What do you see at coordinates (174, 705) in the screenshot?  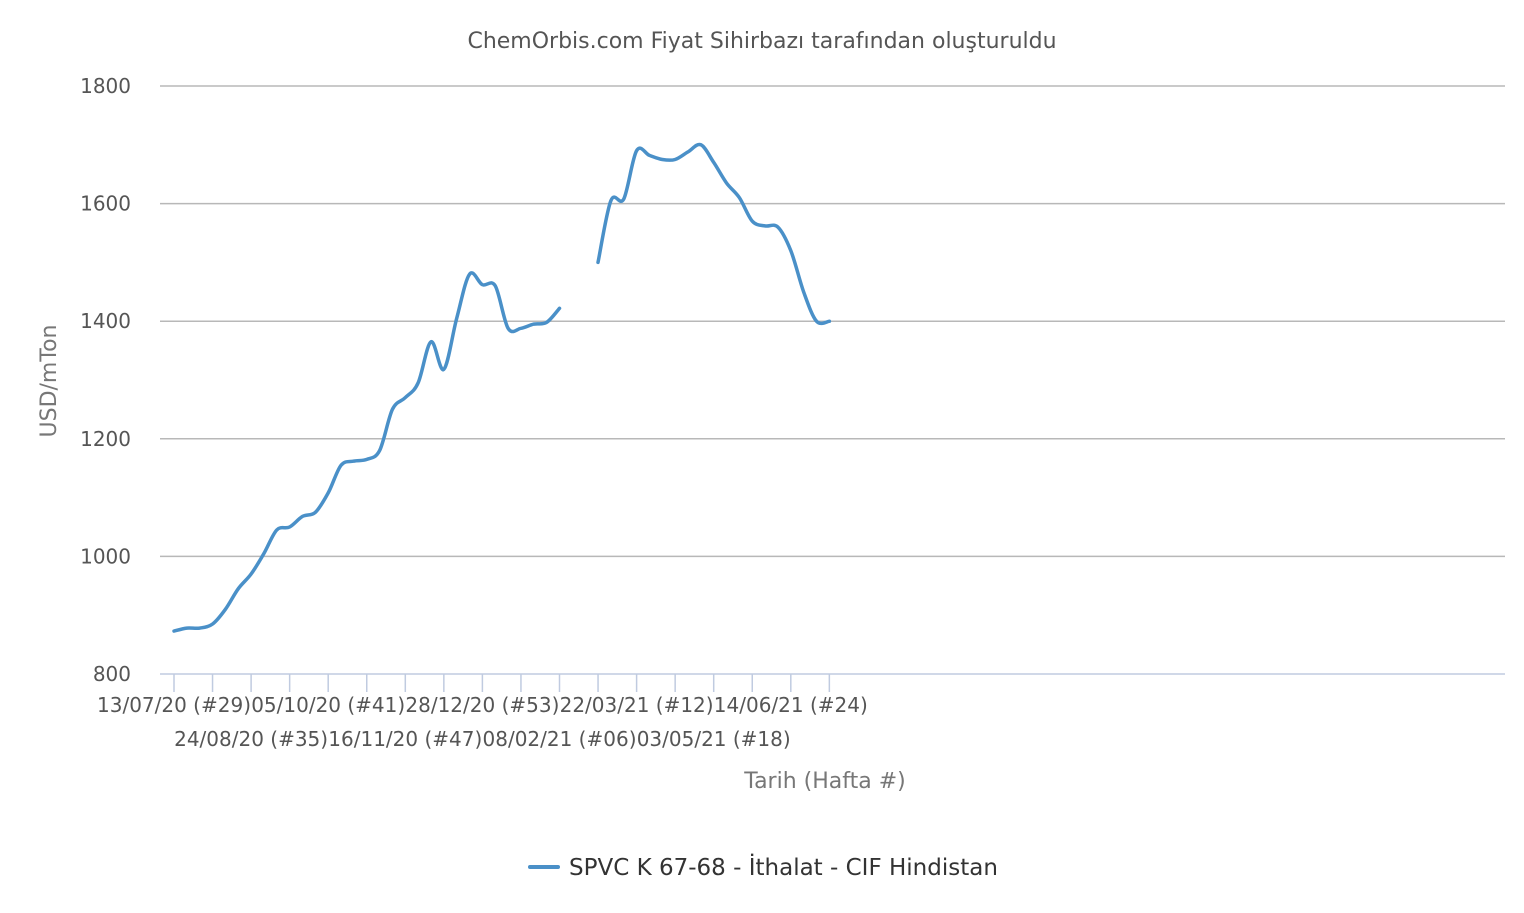 I see `x-tick-label: 13/07/20 (#29)` at bounding box center [174, 705].